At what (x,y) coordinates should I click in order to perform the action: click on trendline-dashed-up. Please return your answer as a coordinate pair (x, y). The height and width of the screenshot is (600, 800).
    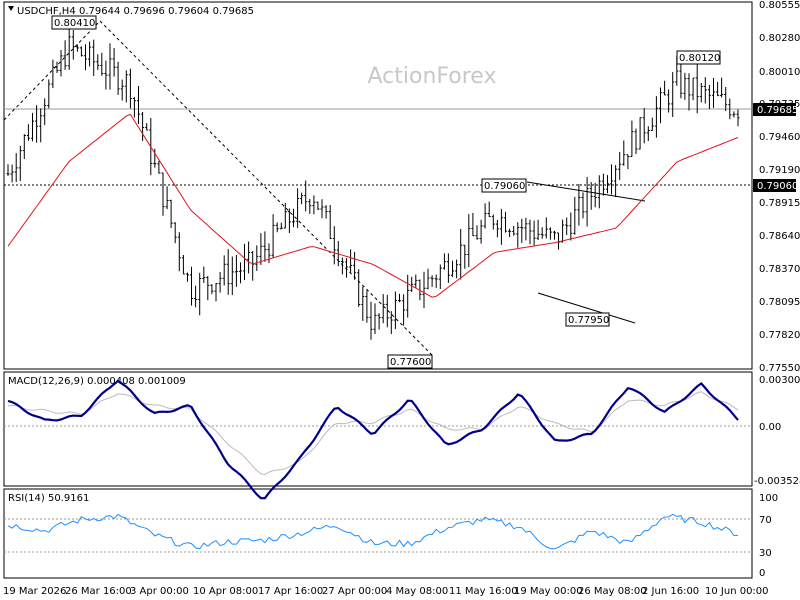
    Looking at the image, I should click on (52, 70).